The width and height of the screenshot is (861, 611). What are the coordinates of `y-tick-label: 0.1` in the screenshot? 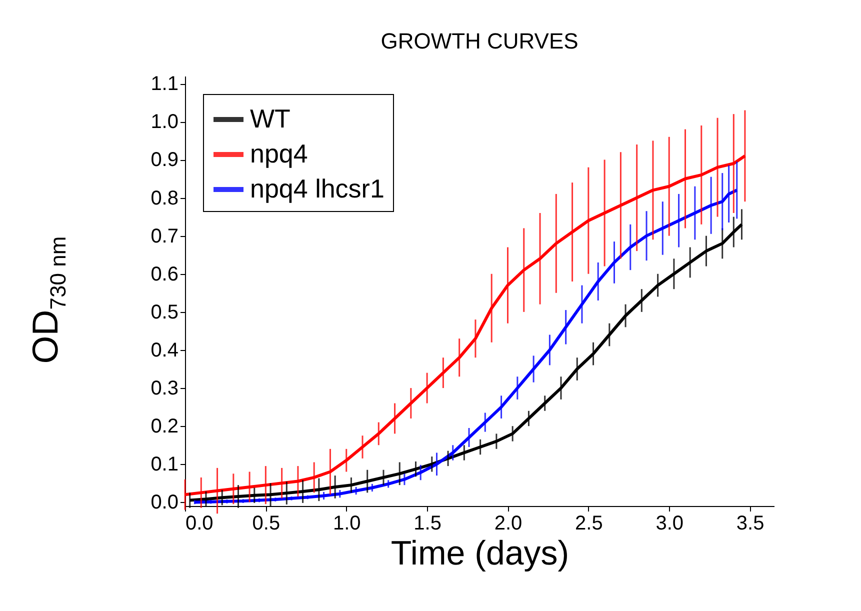 It's located at (164, 465).